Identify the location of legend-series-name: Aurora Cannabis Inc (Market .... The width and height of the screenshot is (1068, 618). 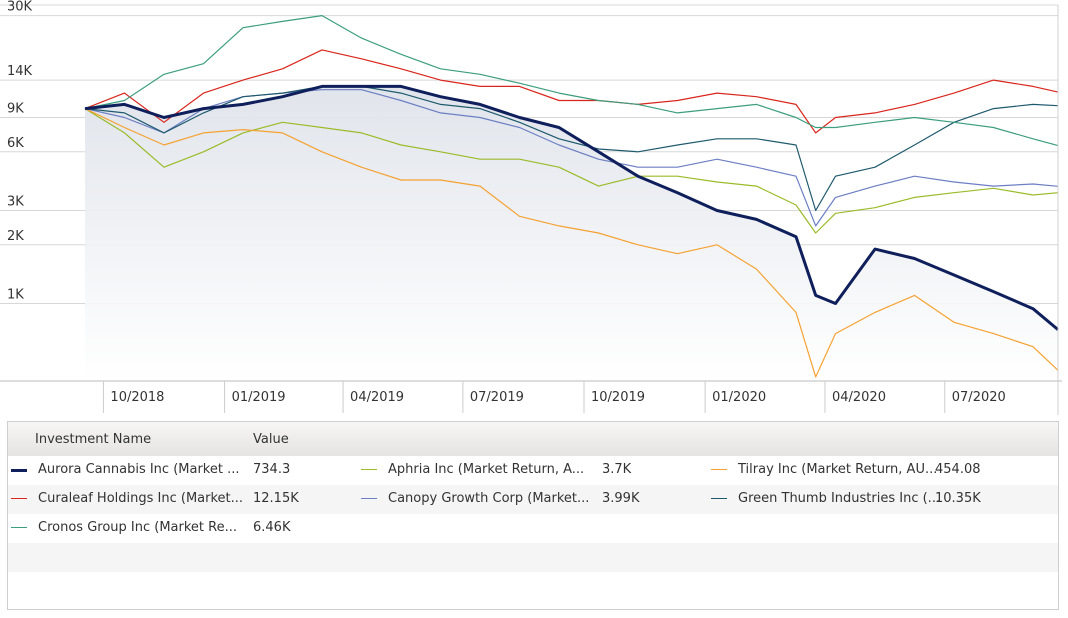
(139, 469).